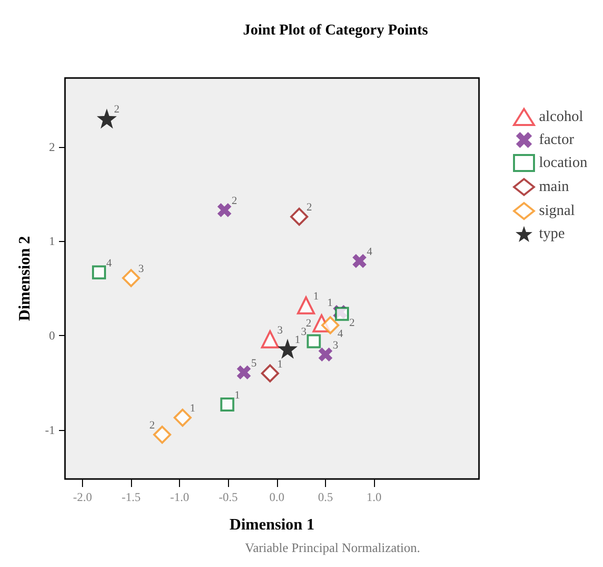 Image resolution: width=603 pixels, height=567 pixels. Describe the element at coordinates (52, 335) in the screenshot. I see `y-tick-label: 0` at that location.